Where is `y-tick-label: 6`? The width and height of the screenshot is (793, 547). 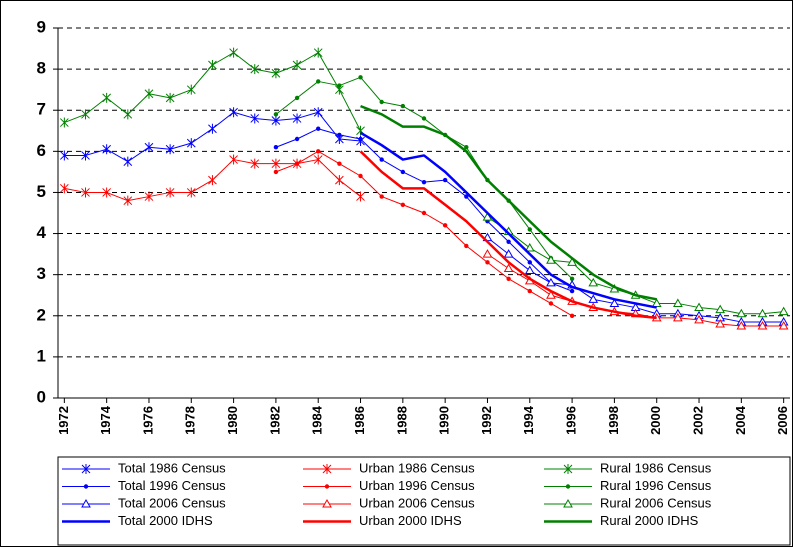 y-tick-label: 6 is located at coordinates (41, 150).